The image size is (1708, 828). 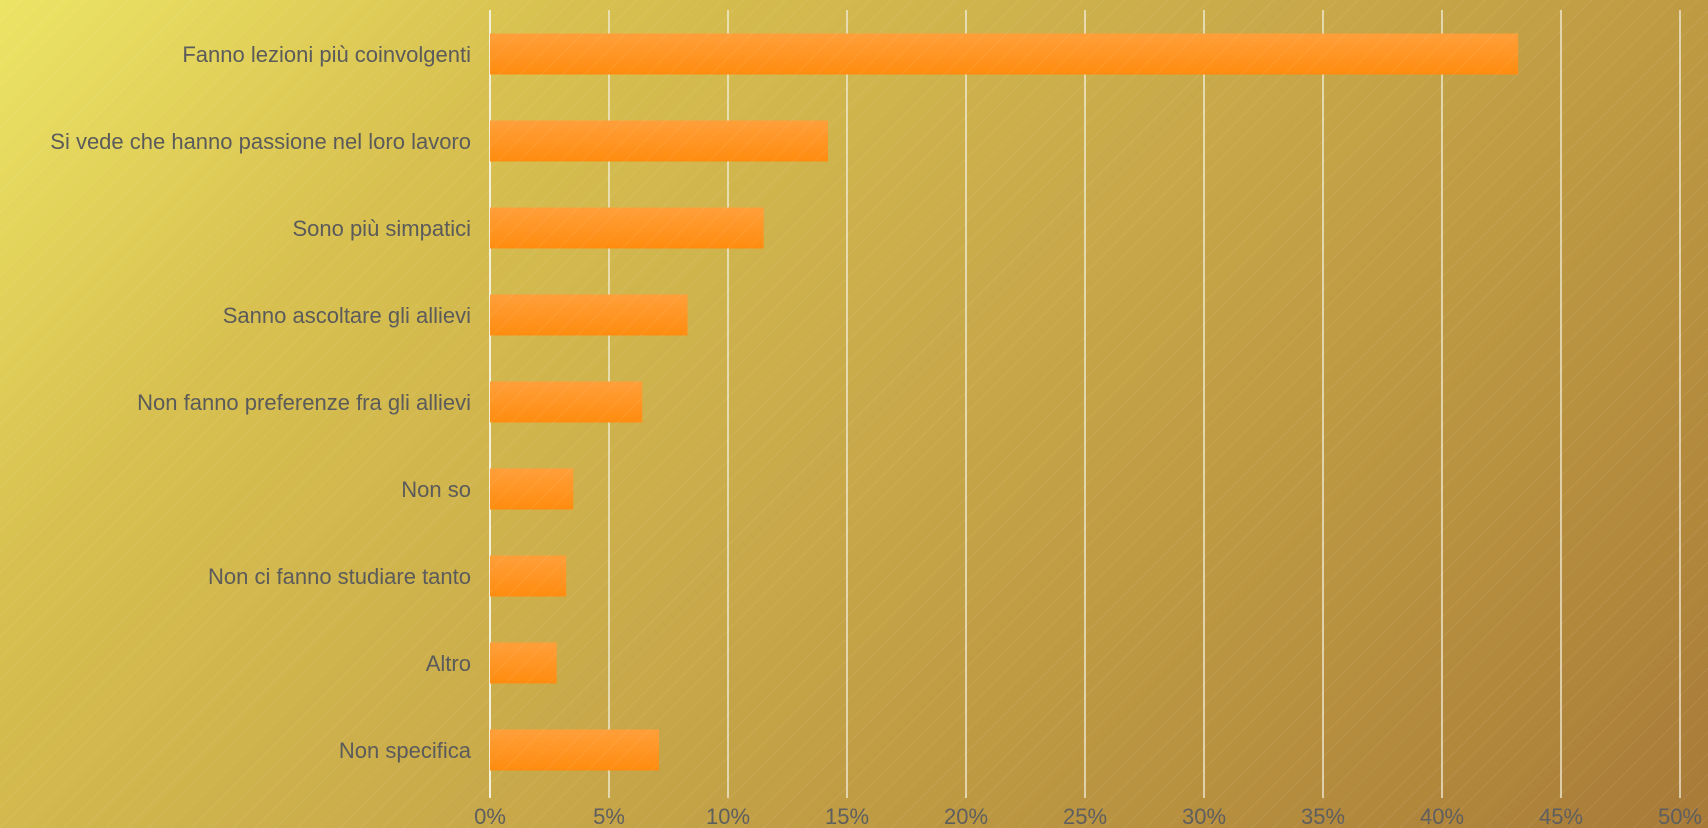 I want to click on x-tick-label: 25%, so click(x=1085, y=816).